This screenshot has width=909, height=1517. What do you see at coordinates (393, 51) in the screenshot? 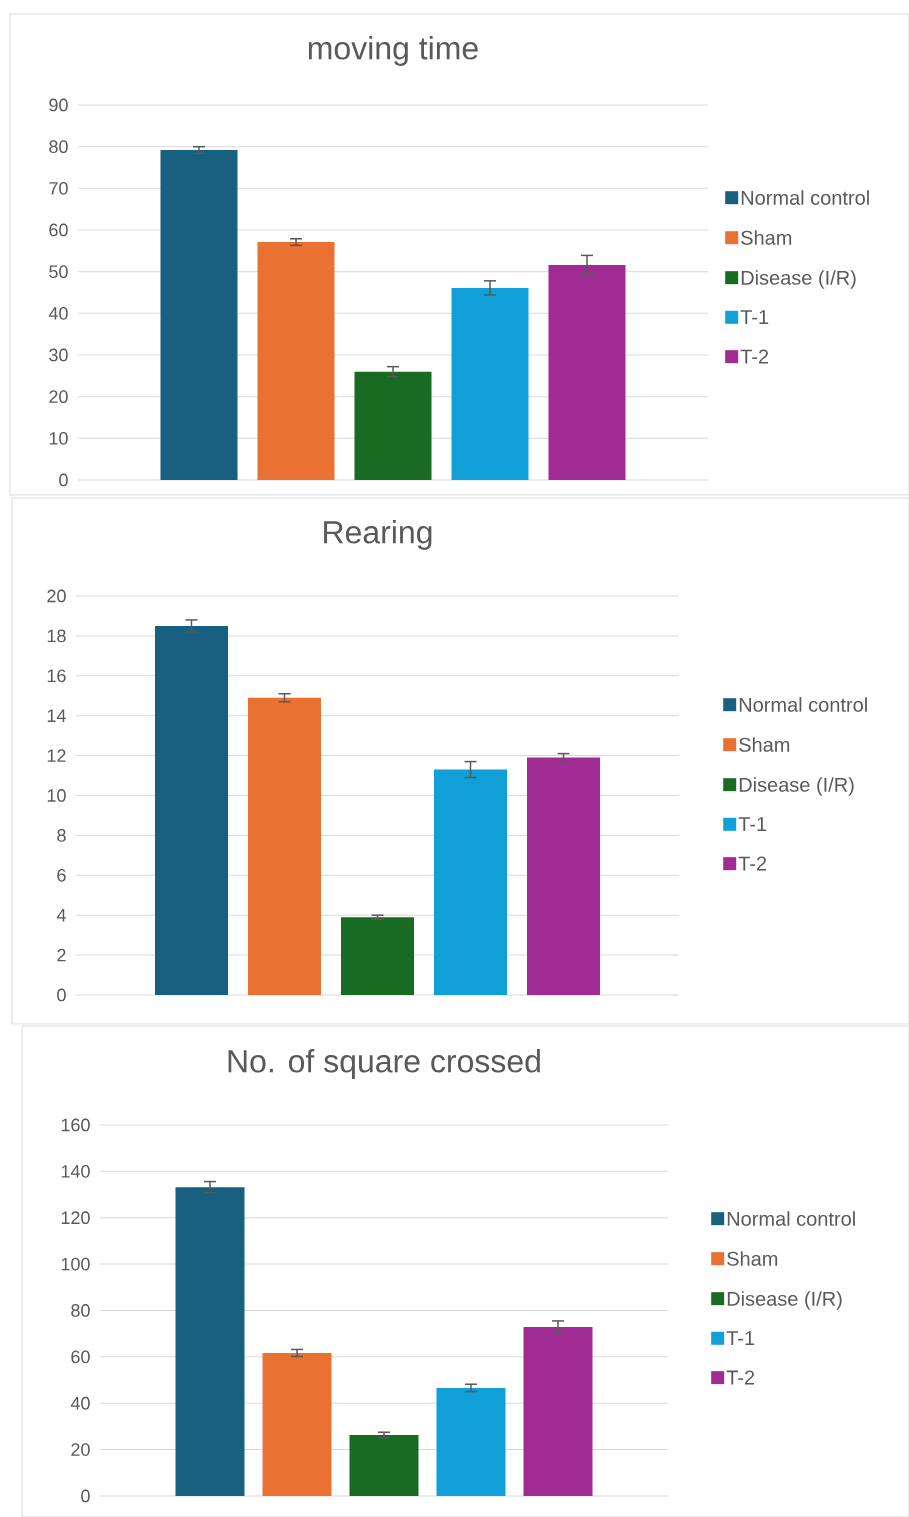
I see `chart-title: moving time` at bounding box center [393, 51].